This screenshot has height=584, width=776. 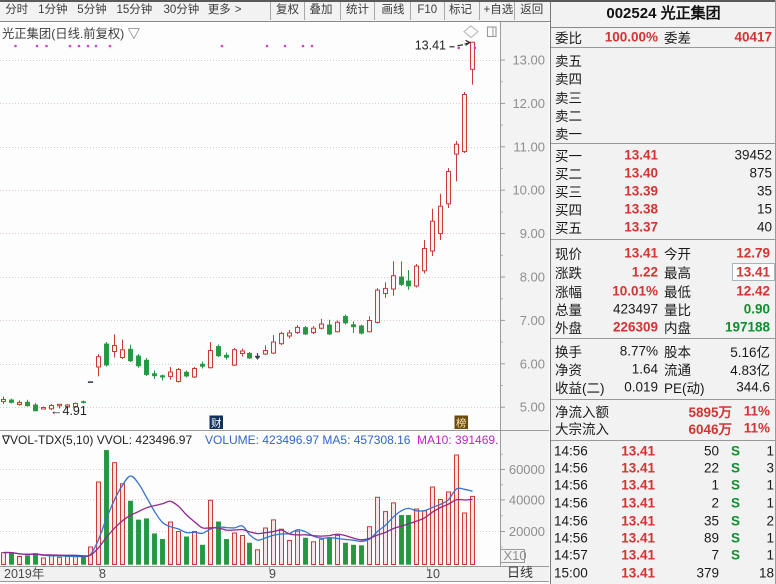 I want to click on svg-text: 10, so click(x=433, y=574).